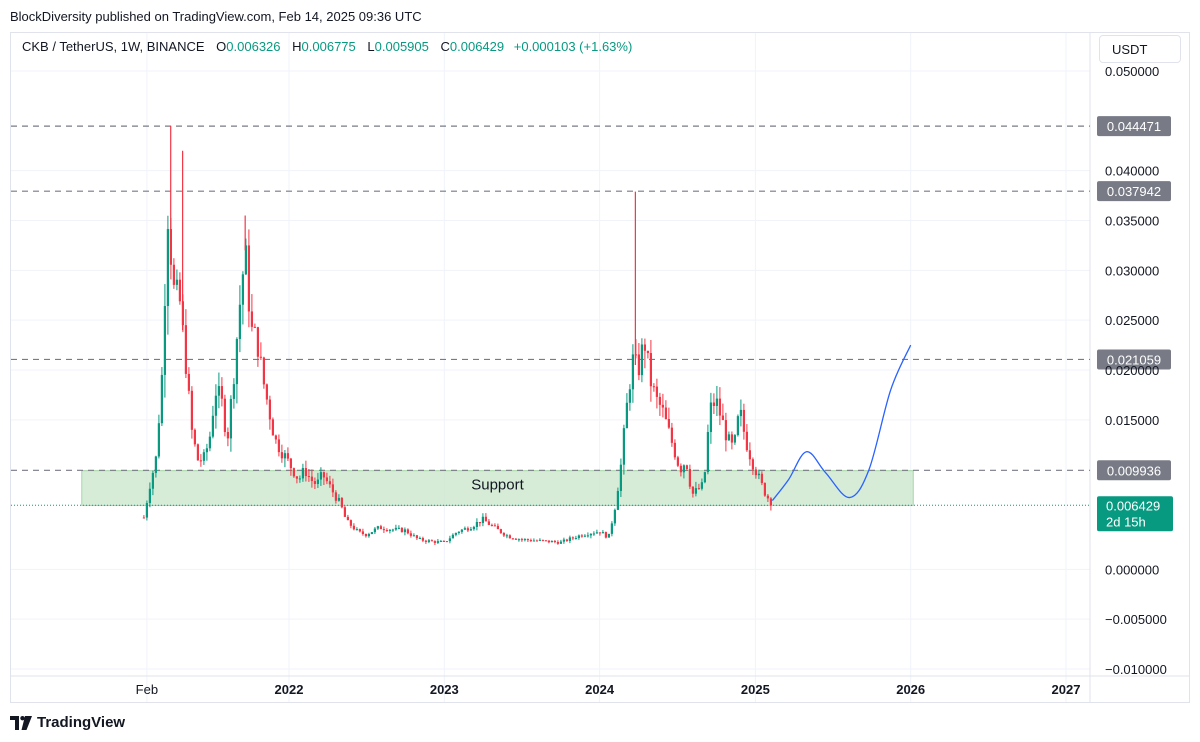 The width and height of the screenshot is (1200, 742). I want to click on change-value: +0.000103 (+1.63%), so click(573, 46).